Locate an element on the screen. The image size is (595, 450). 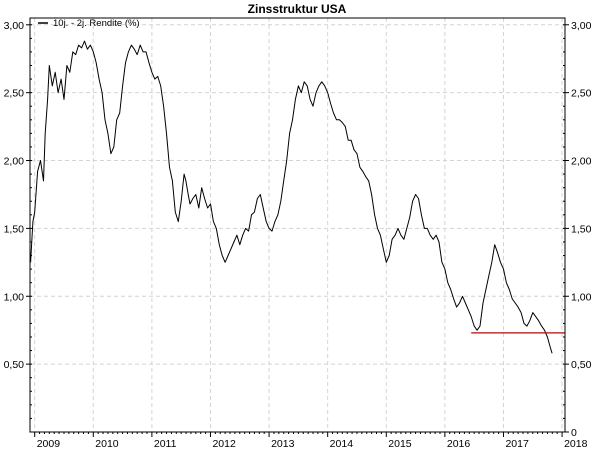
x-tick-label: 2012 is located at coordinates (224, 444).